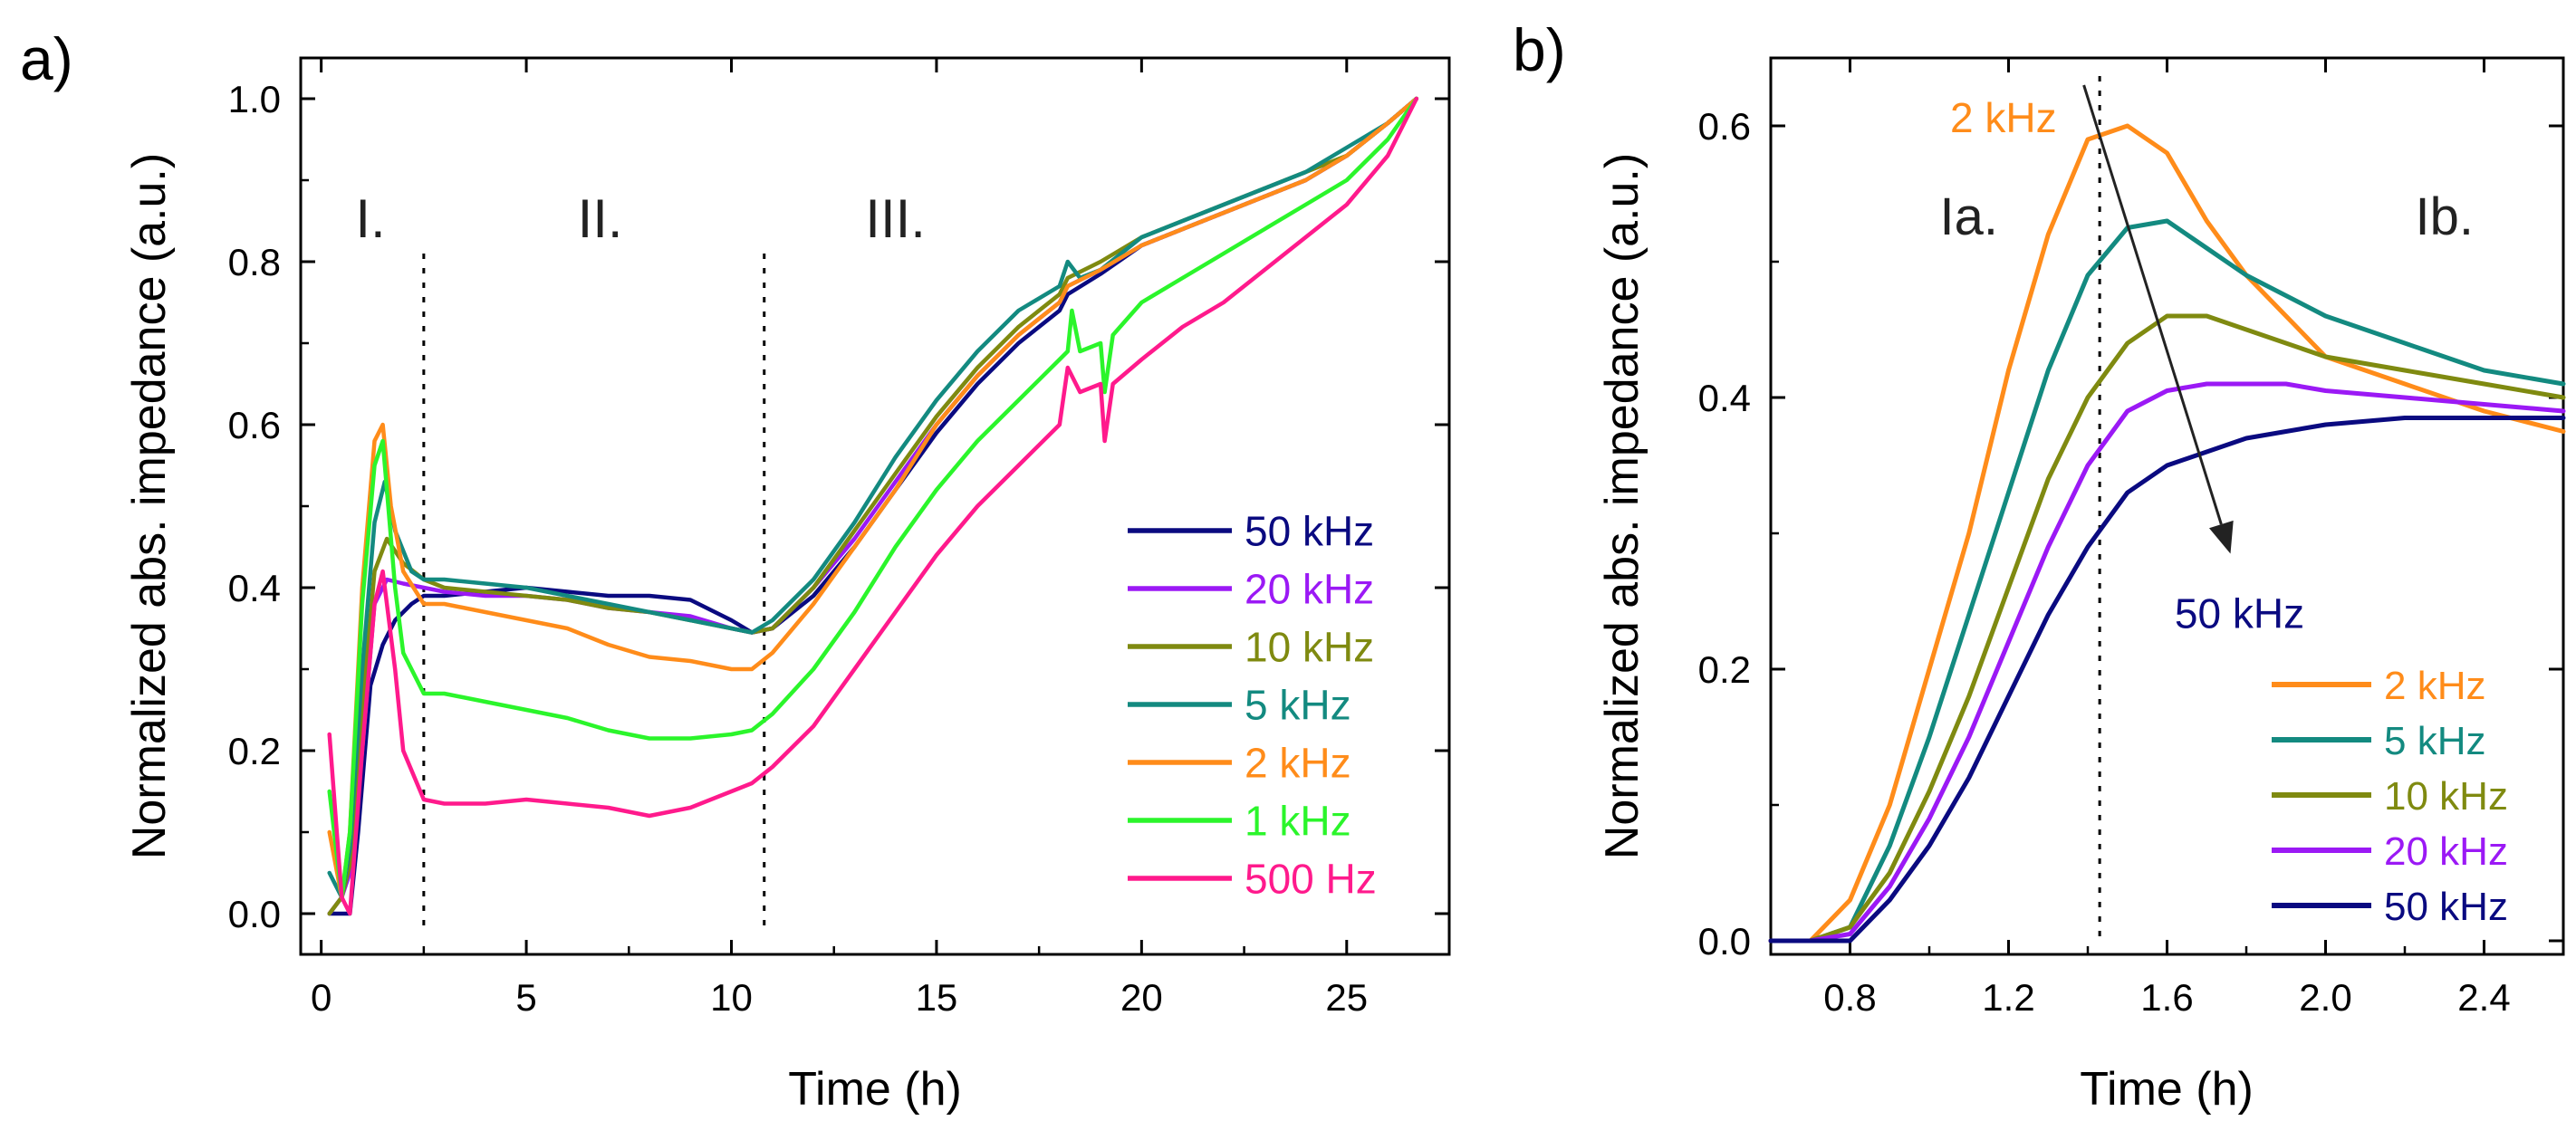 This screenshot has height=1140, width=2576. What do you see at coordinates (2207, 216) in the screenshot?
I see `panel-b-region-labels: Ia. Ib.` at bounding box center [2207, 216].